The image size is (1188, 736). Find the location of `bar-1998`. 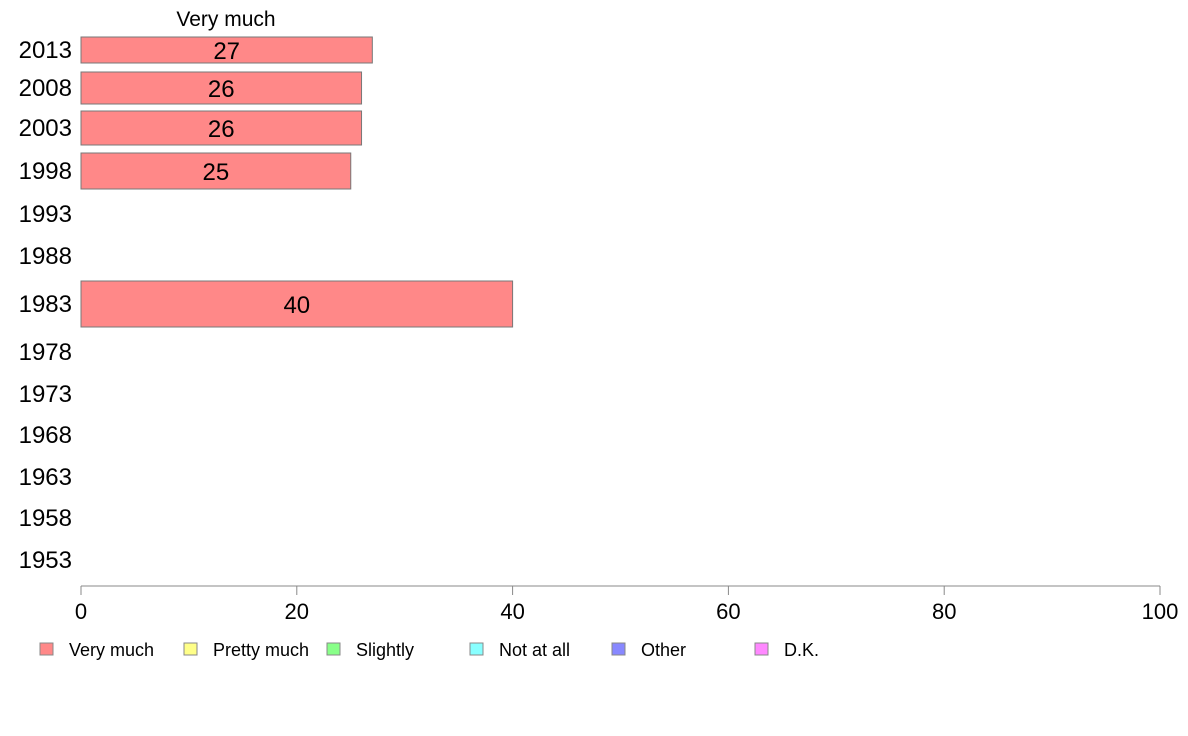

bar-1998 is located at coordinates (216, 171).